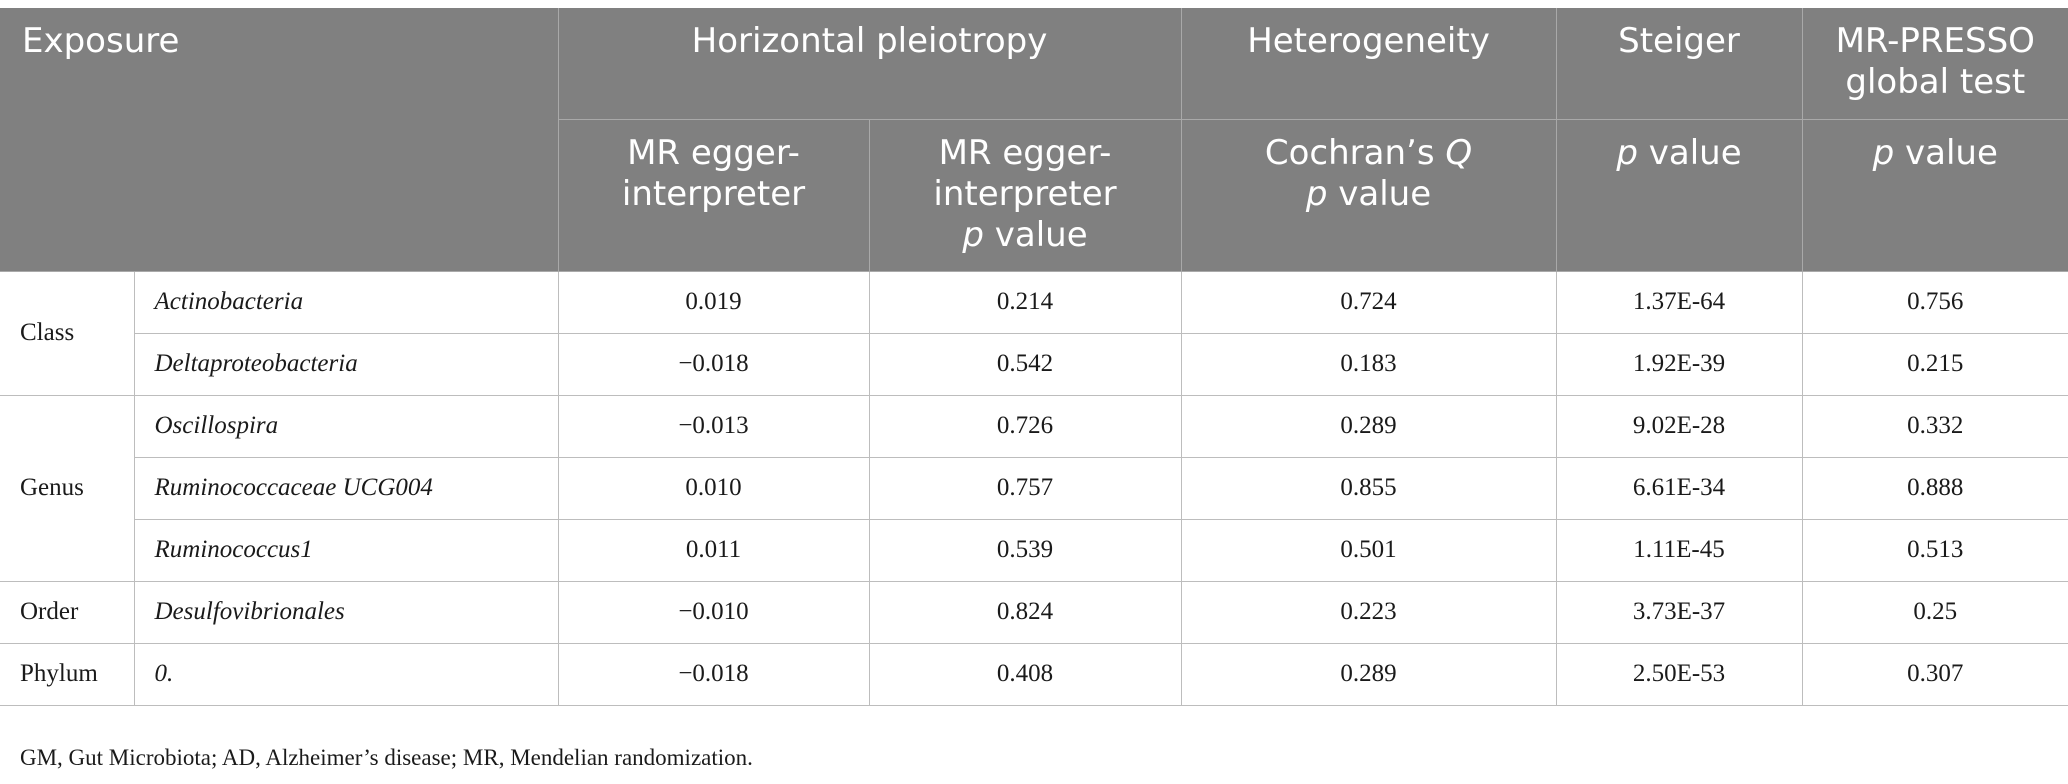 The image size is (2068, 784). I want to click on header-heterogeneity: Heterogeneity, so click(1369, 64).